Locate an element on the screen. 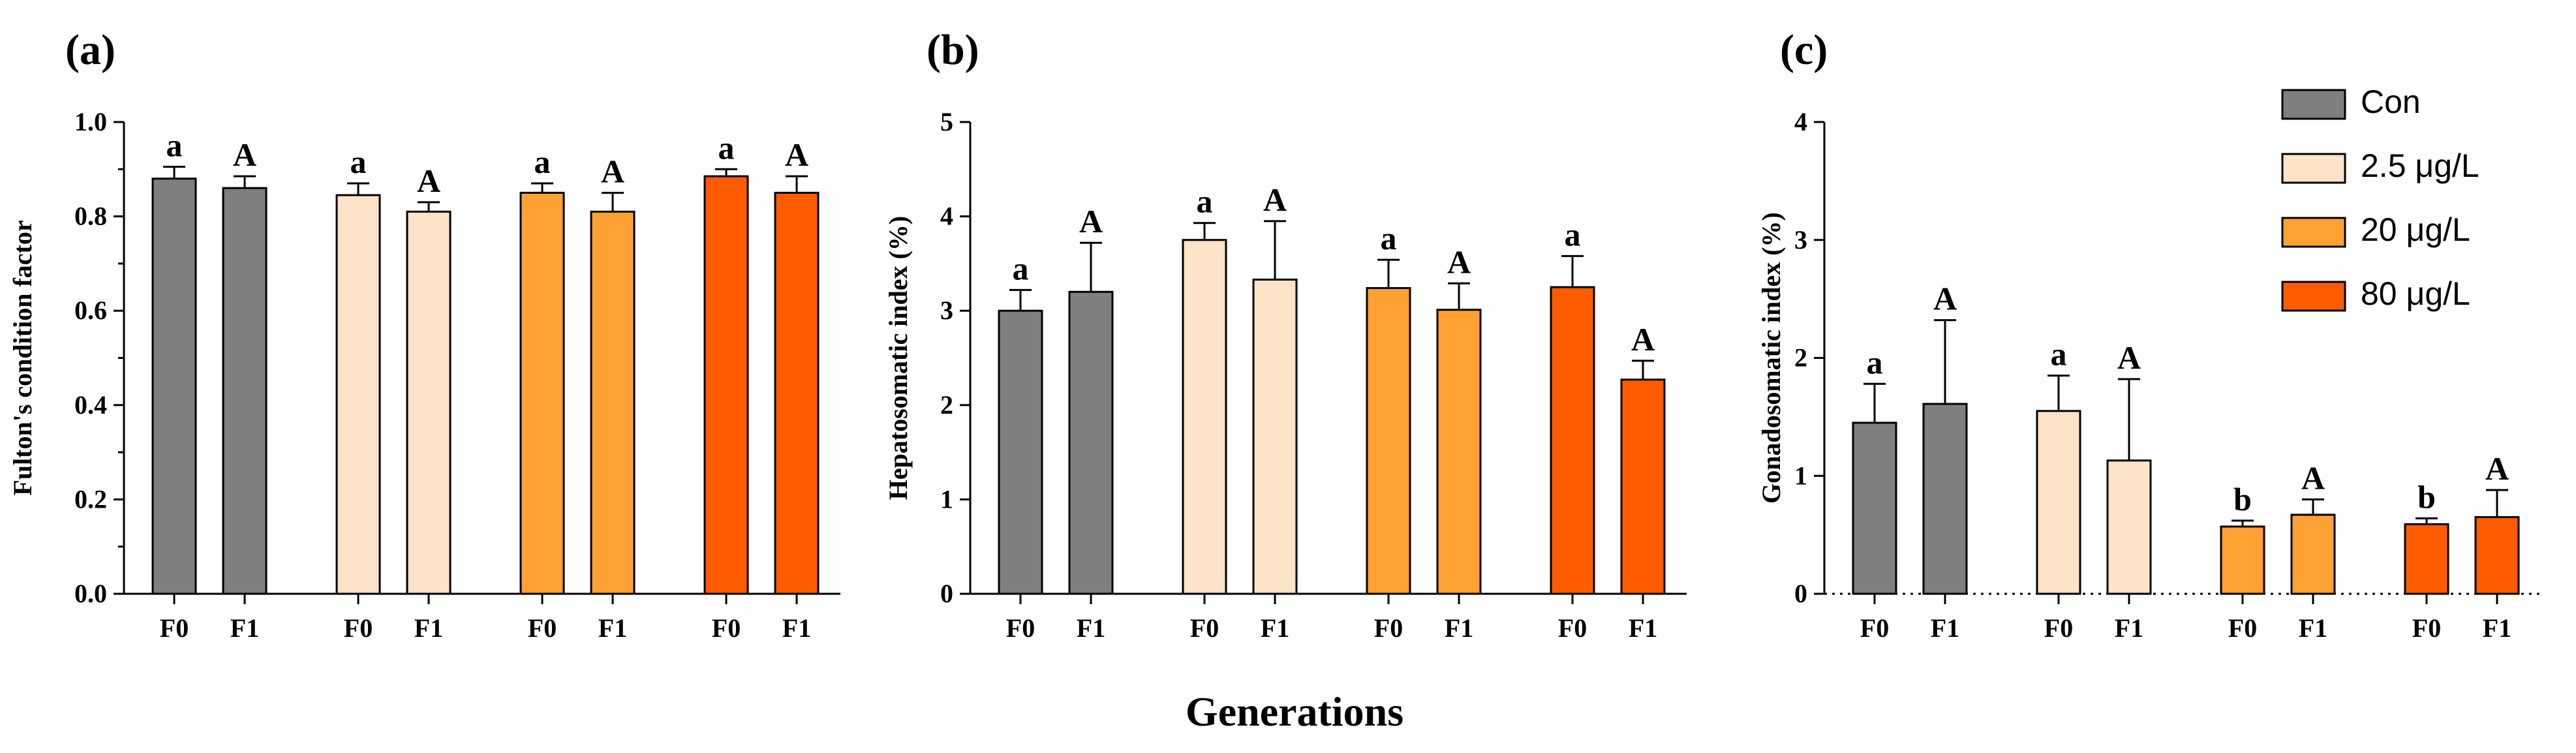 The image size is (2576, 753). x-axis-title: Generations is located at coordinates (1294, 711).